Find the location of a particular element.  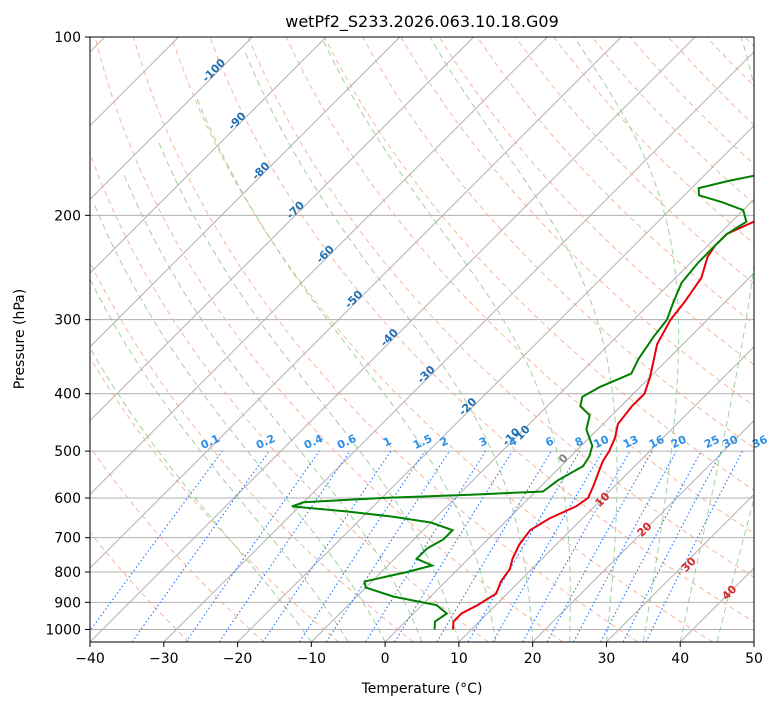

mixing-ratio-label: 10 is located at coordinates (602, 442).